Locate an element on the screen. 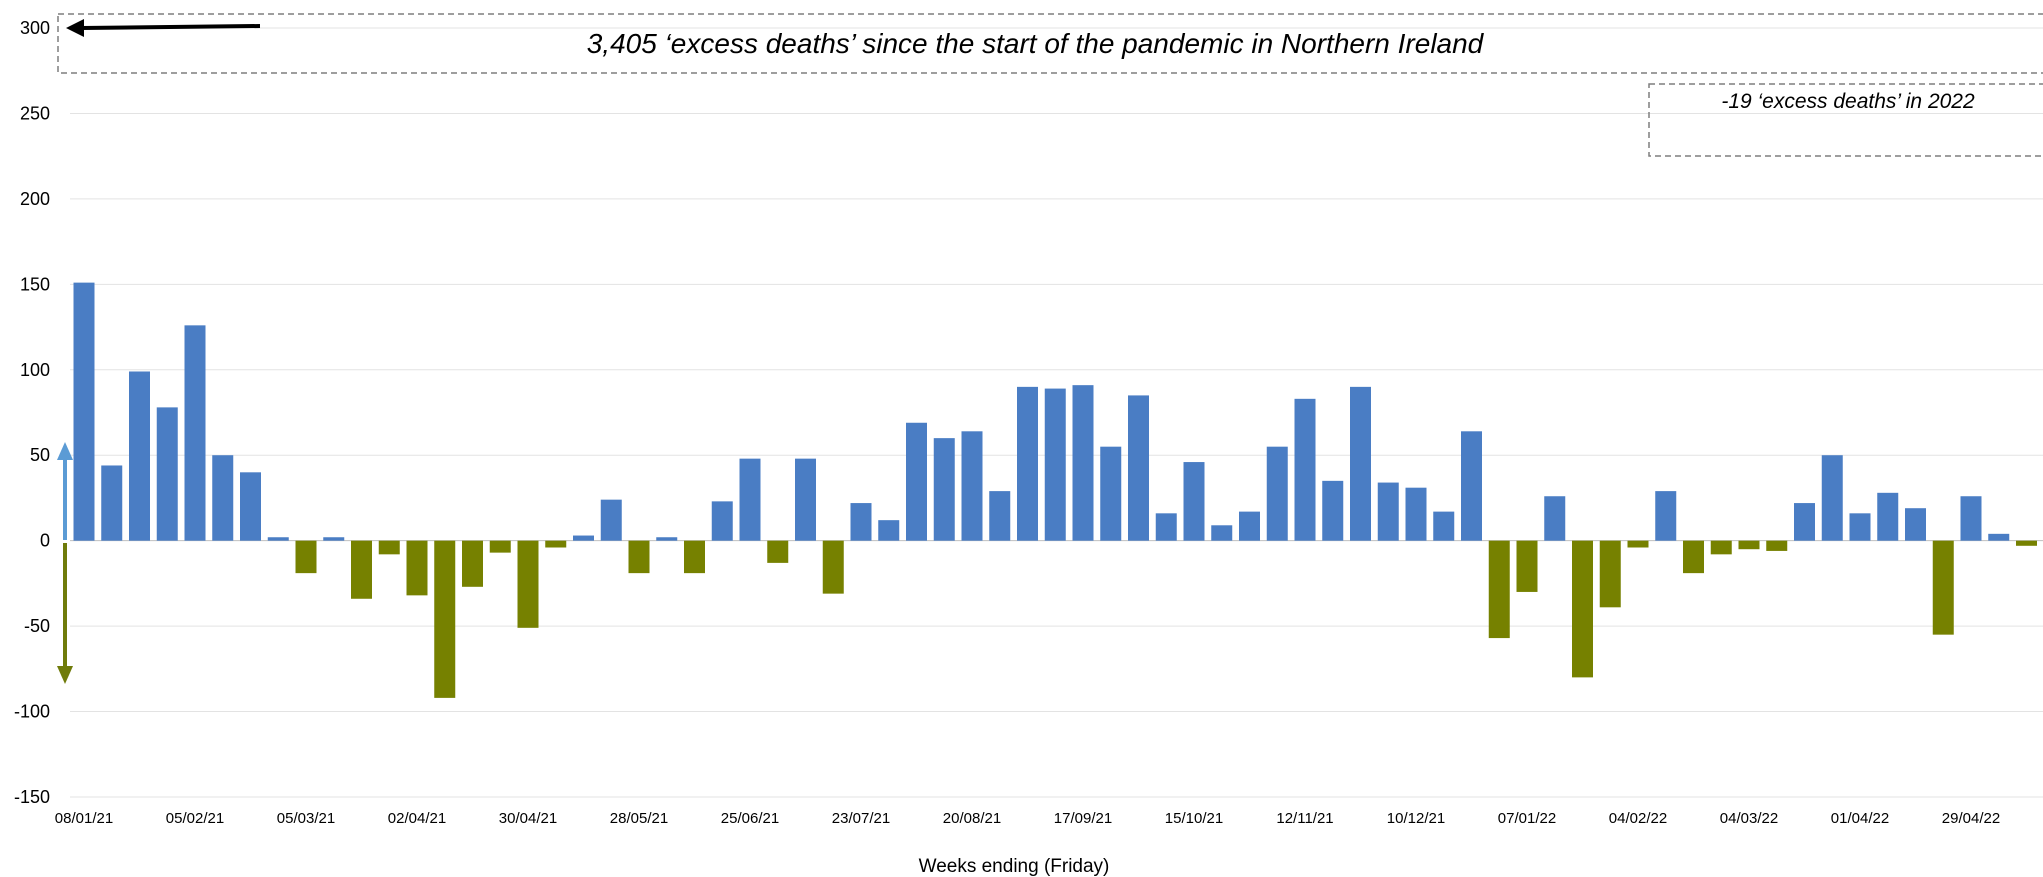 This screenshot has height=877, width=2043. y-tick-label: 50 is located at coordinates (40, 455).